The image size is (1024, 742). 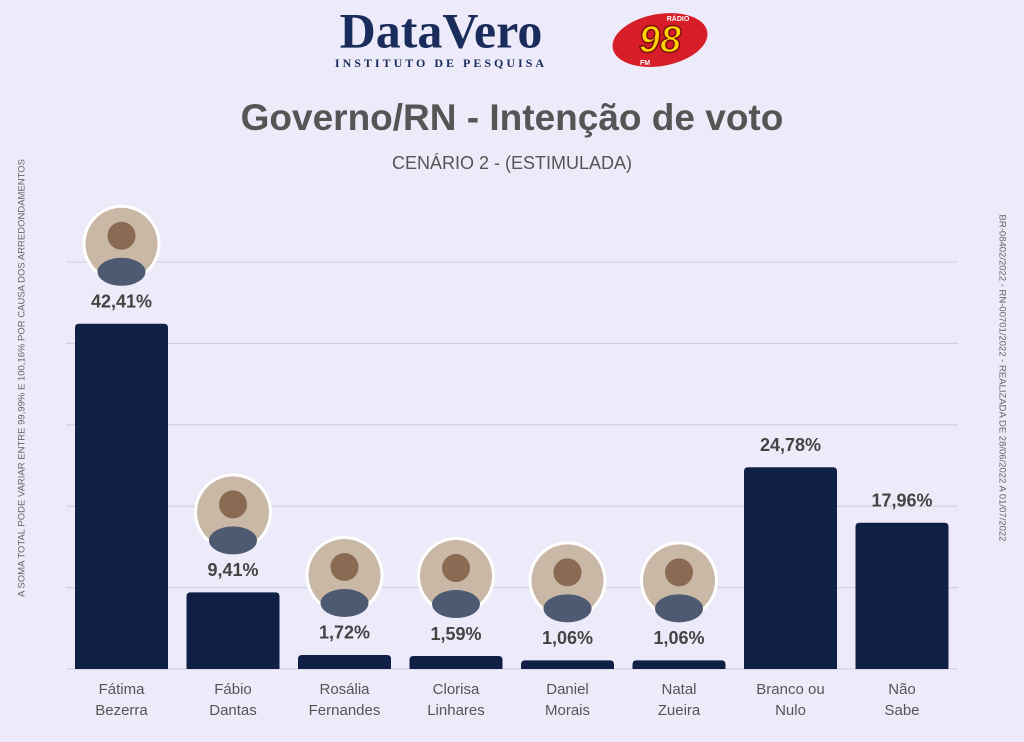 What do you see at coordinates (512, 117) in the screenshot?
I see `chart-title: Governo/RN - Intenção de voto` at bounding box center [512, 117].